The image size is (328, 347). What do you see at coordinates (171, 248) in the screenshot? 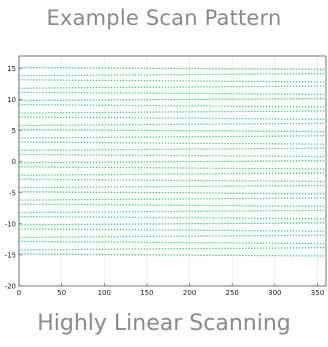
I see `scan-line` at bounding box center [171, 248].